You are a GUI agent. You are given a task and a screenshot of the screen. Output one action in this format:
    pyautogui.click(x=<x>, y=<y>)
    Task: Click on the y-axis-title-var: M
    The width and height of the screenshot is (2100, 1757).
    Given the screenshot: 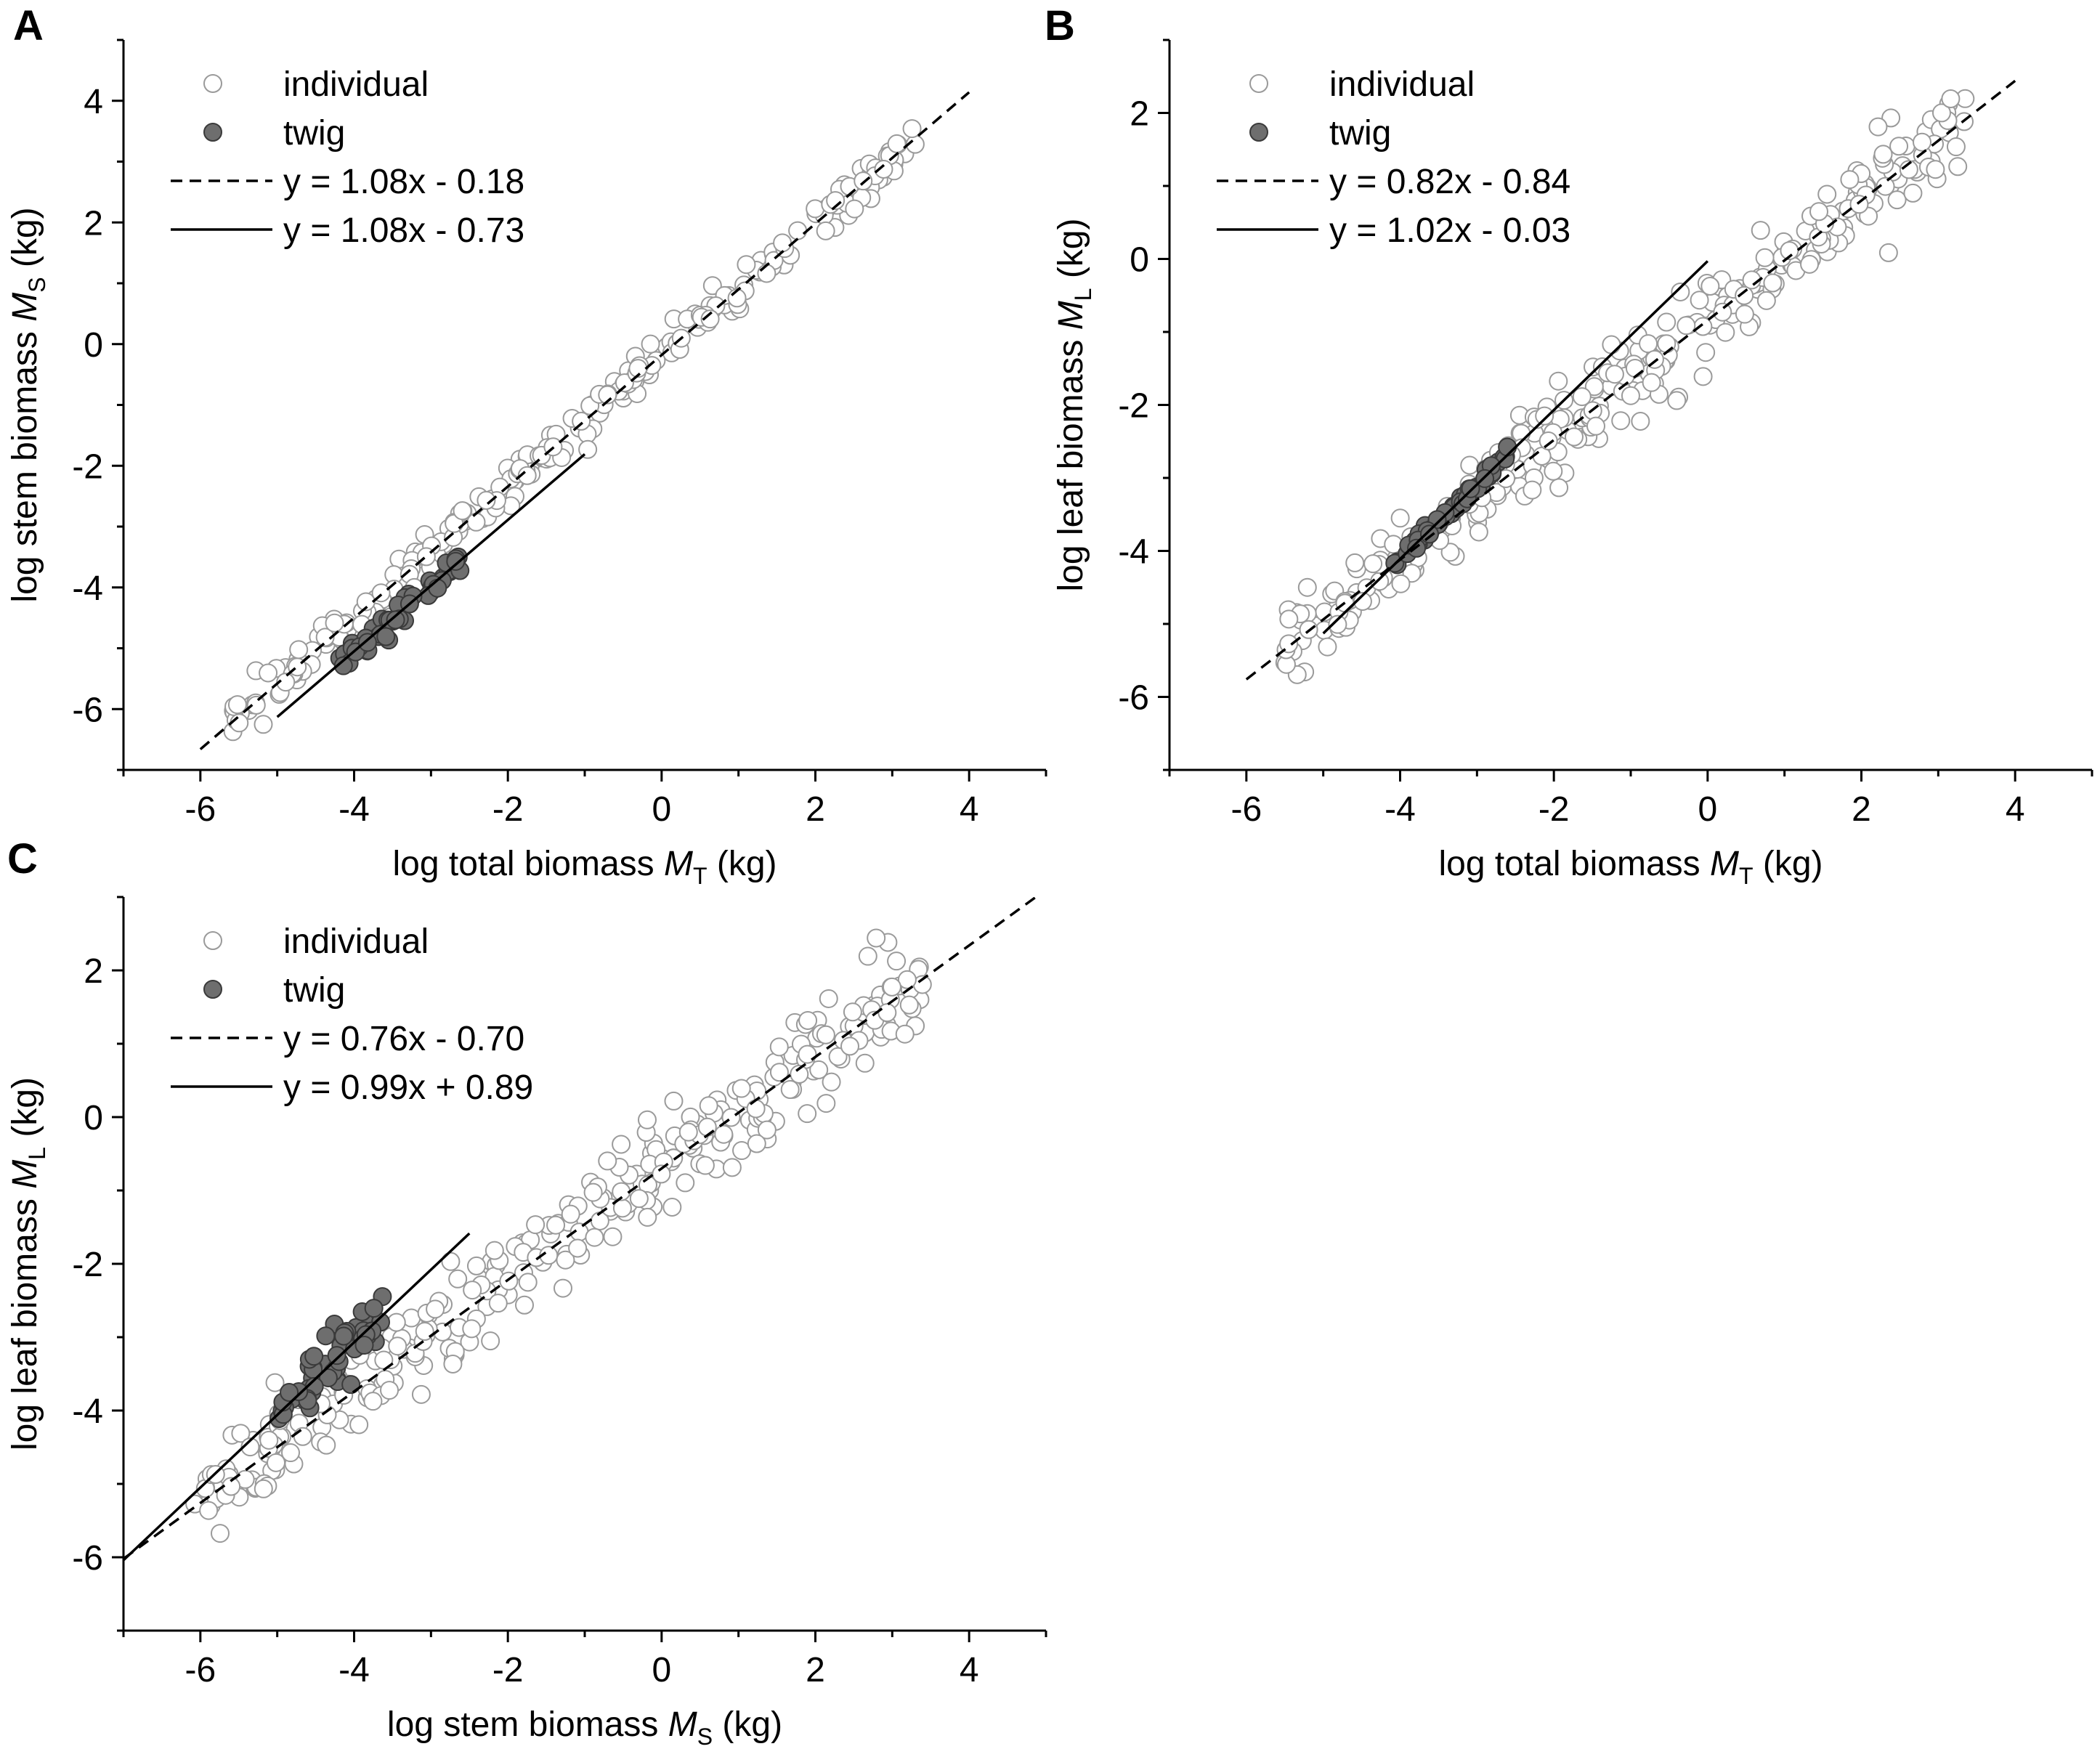 What is the action you would take?
    pyautogui.click(x=25, y=307)
    